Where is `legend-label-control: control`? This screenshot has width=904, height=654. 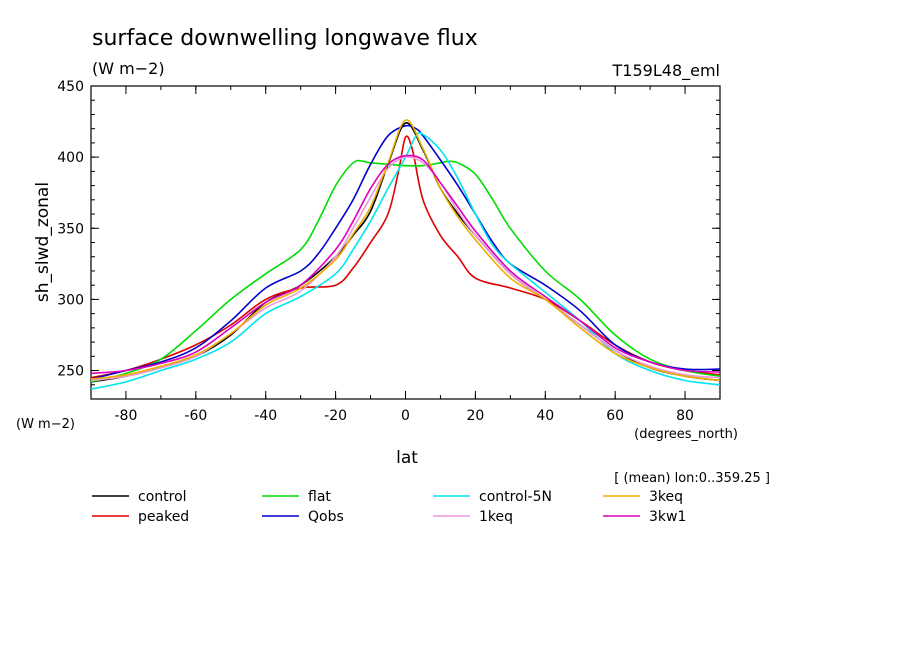 legend-label-control: control is located at coordinates (162, 497).